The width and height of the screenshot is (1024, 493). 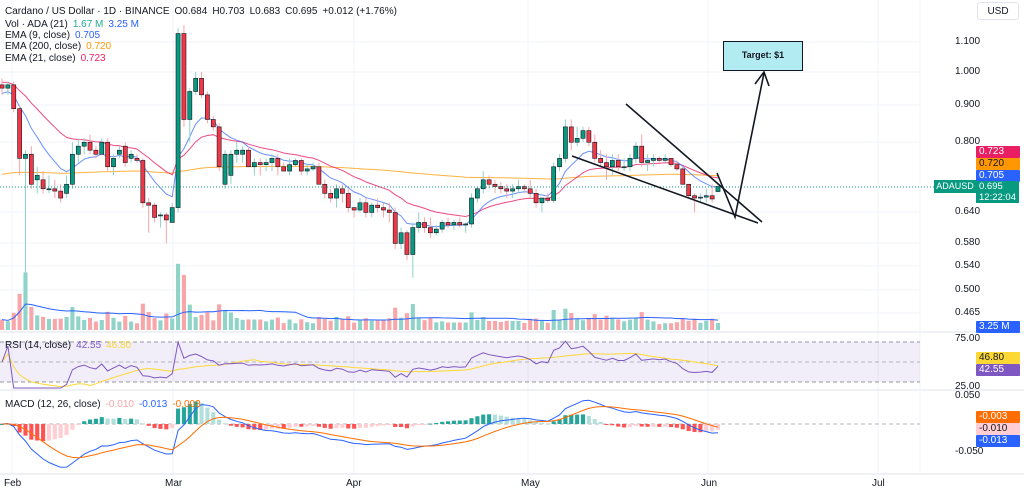 I want to click on price-tick: 0.640, so click(x=968, y=211).